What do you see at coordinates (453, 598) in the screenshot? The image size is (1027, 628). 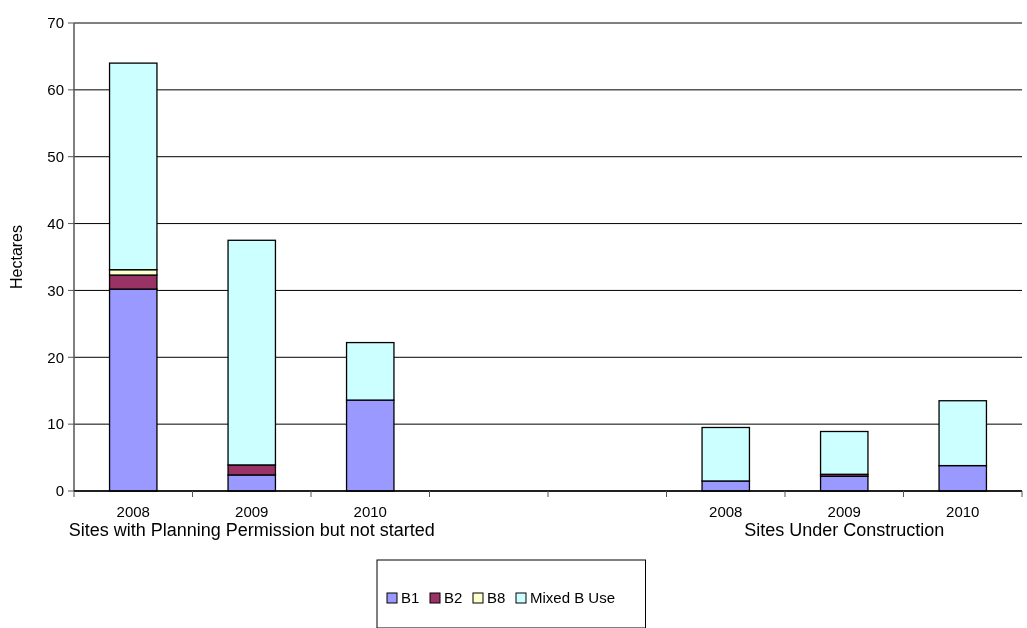 I see `legend-label: B2` at bounding box center [453, 598].